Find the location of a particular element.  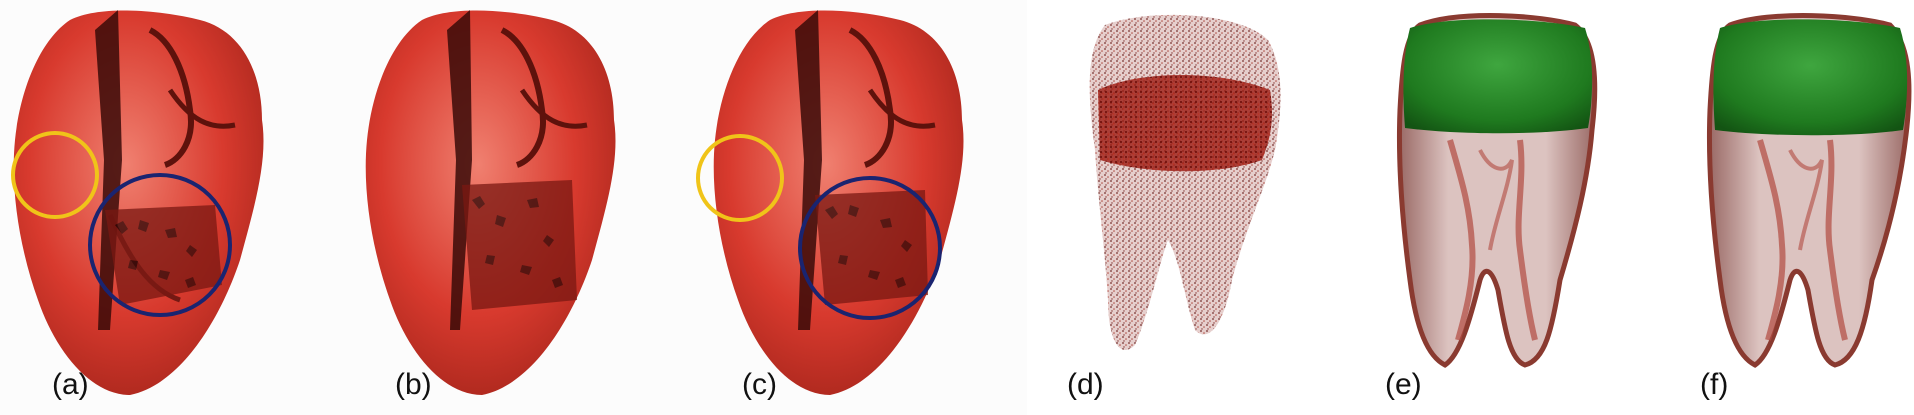

panel-label-c: (c) is located at coordinates (759, 384).